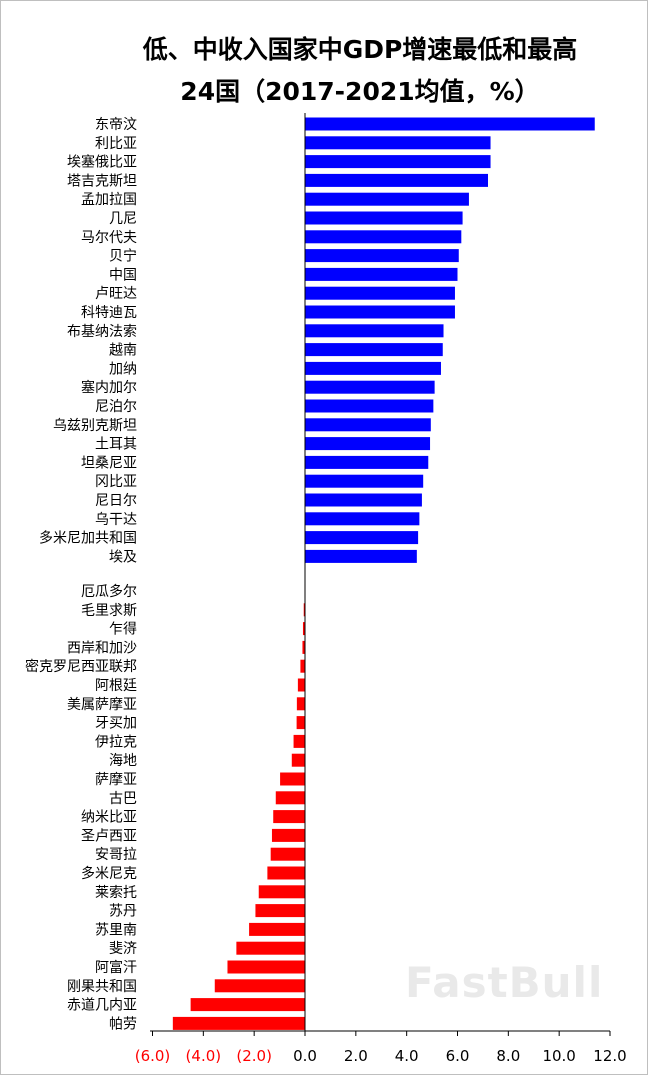 The height and width of the screenshot is (1075, 648). Describe the element at coordinates (109, 200) in the screenshot. I see `top-category-label: 孟加拉国` at that location.